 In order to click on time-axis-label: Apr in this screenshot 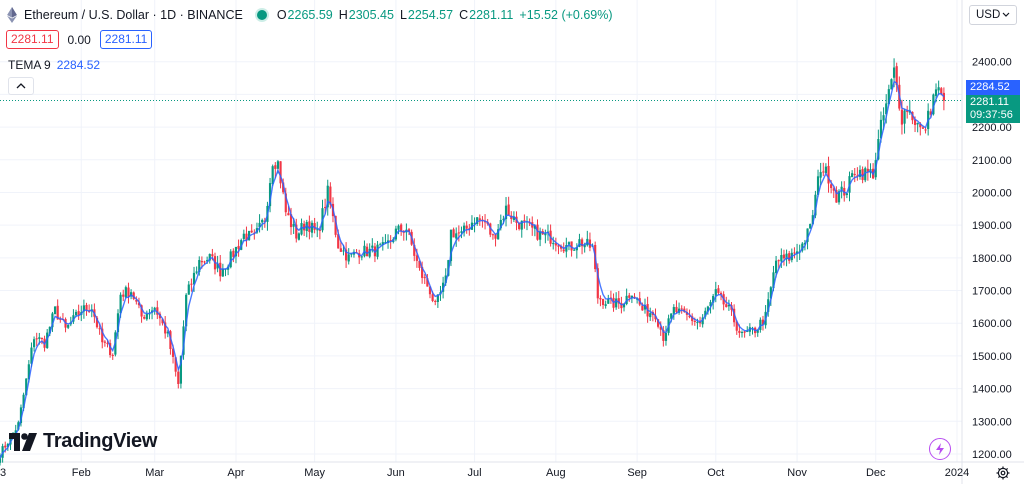, I will do `click(235, 473)`.